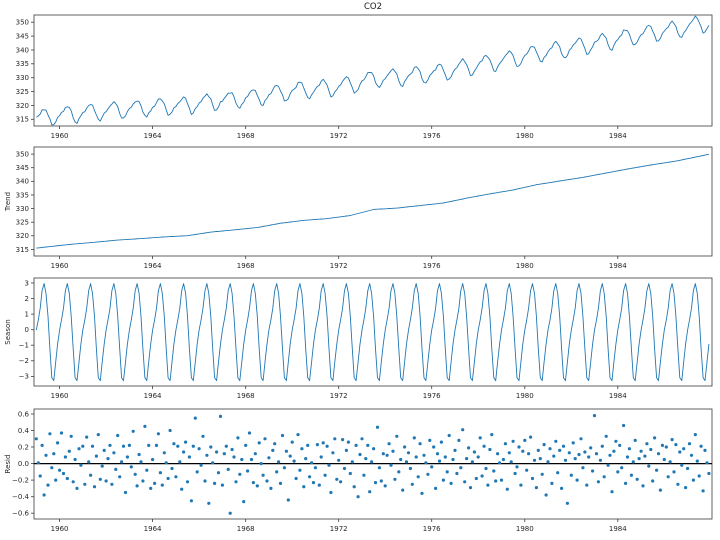  I want to click on y-tick-label: 0.0, so click(23, 464).